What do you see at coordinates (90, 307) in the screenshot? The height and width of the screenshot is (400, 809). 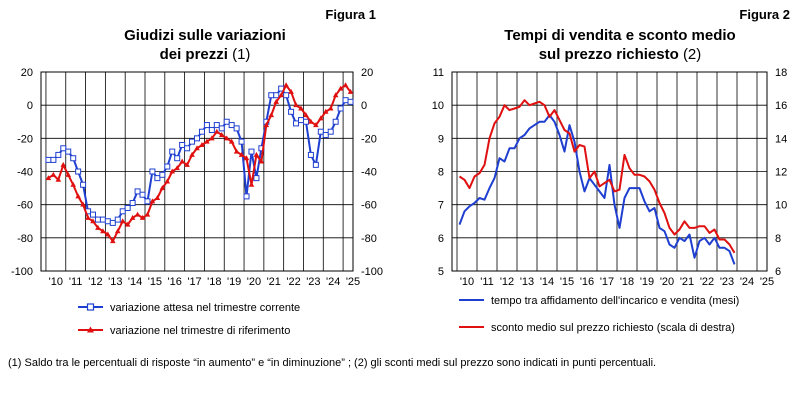 I see `legend-square-marker` at bounding box center [90, 307].